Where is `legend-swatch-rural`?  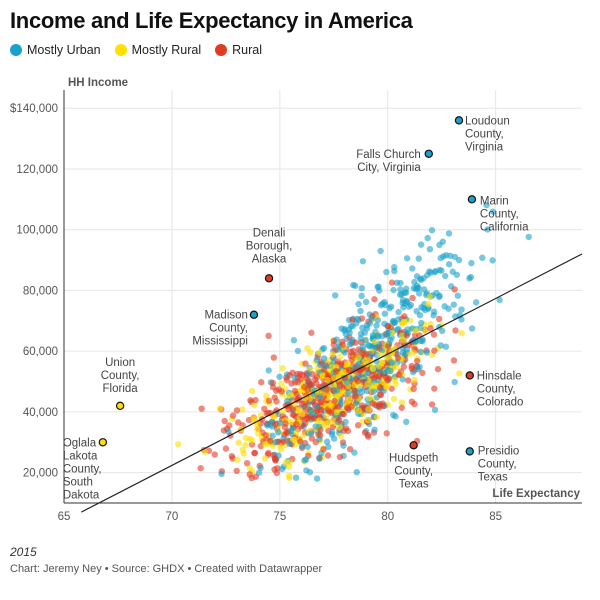
legend-swatch-rural is located at coordinates (221, 50).